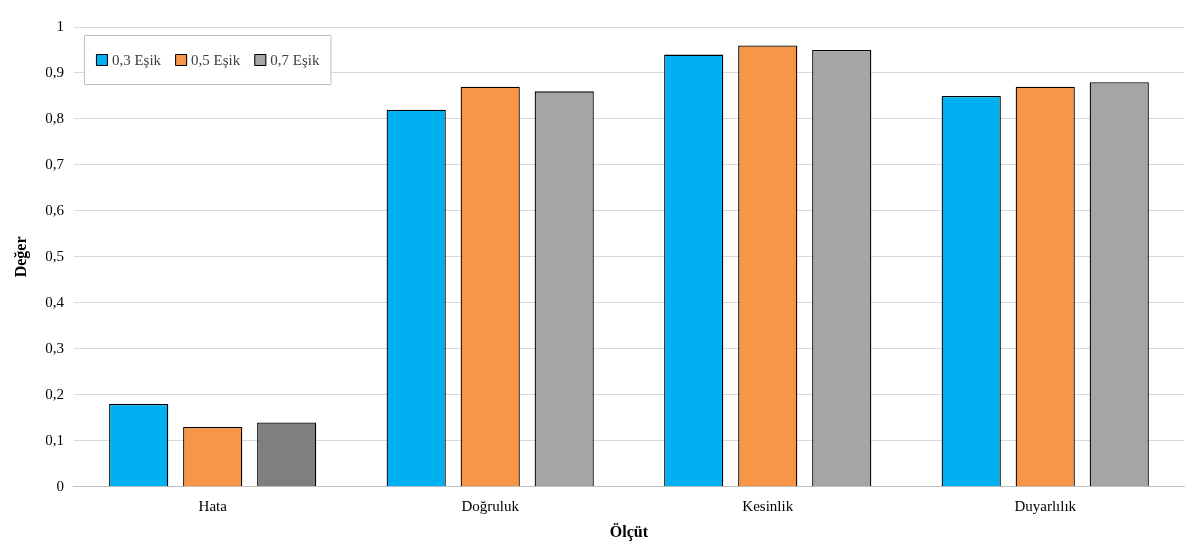  What do you see at coordinates (490, 505) in the screenshot?
I see `x-tick-label: Doğruluk` at bounding box center [490, 505].